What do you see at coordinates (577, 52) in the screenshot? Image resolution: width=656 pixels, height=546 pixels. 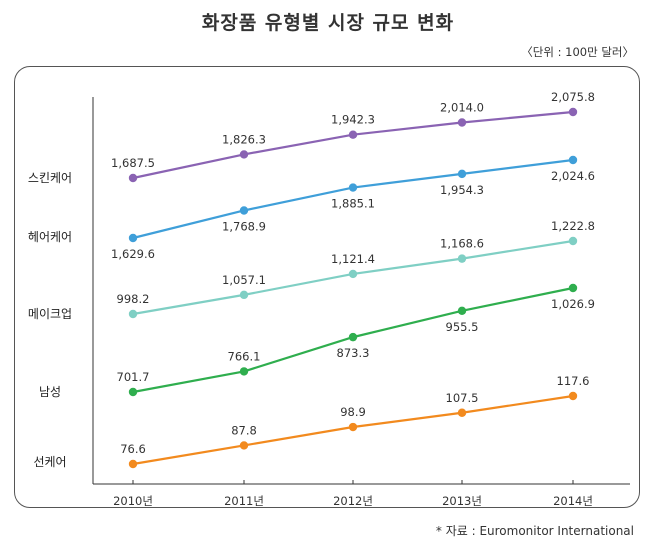 I see `unit-label: 〈단위 : 100만 달러〉` at bounding box center [577, 52].